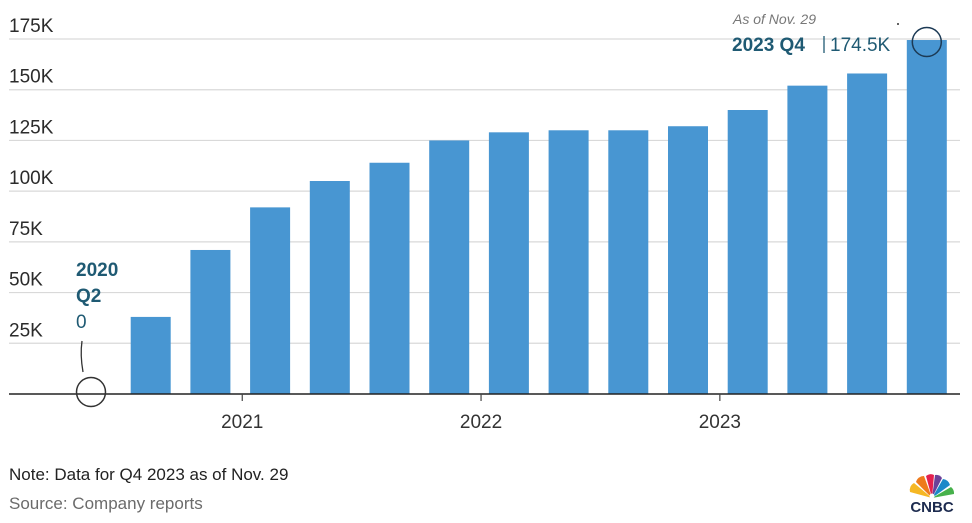  What do you see at coordinates (568, 262) in the screenshot?
I see `bar-2022-q2` at bounding box center [568, 262].